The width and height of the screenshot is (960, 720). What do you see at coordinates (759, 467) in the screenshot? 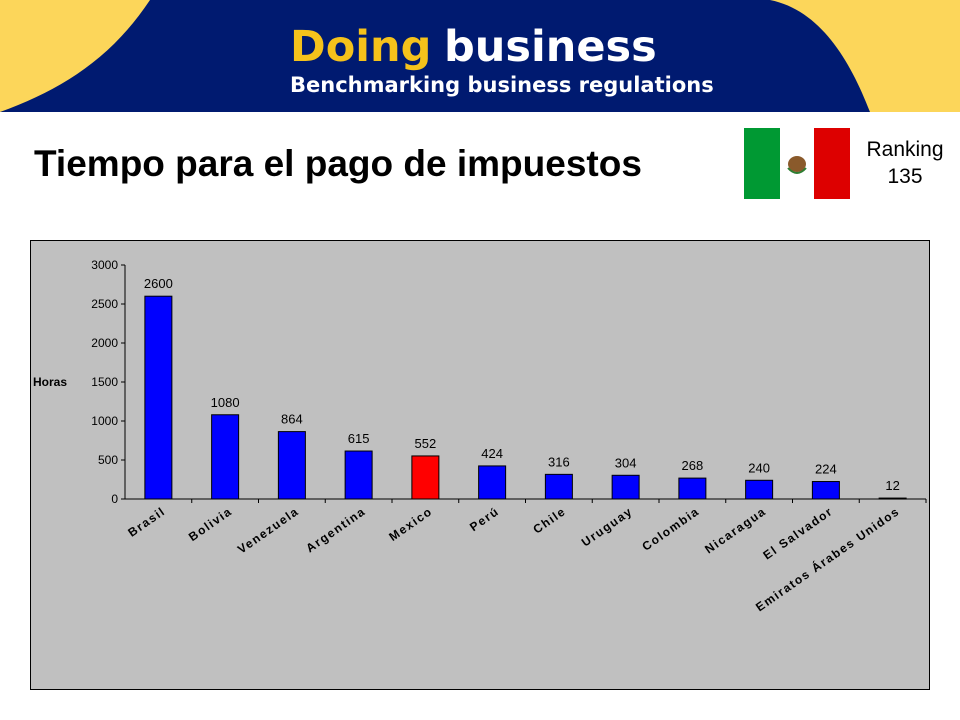
I see `data-label-9: 240` at bounding box center [759, 467].